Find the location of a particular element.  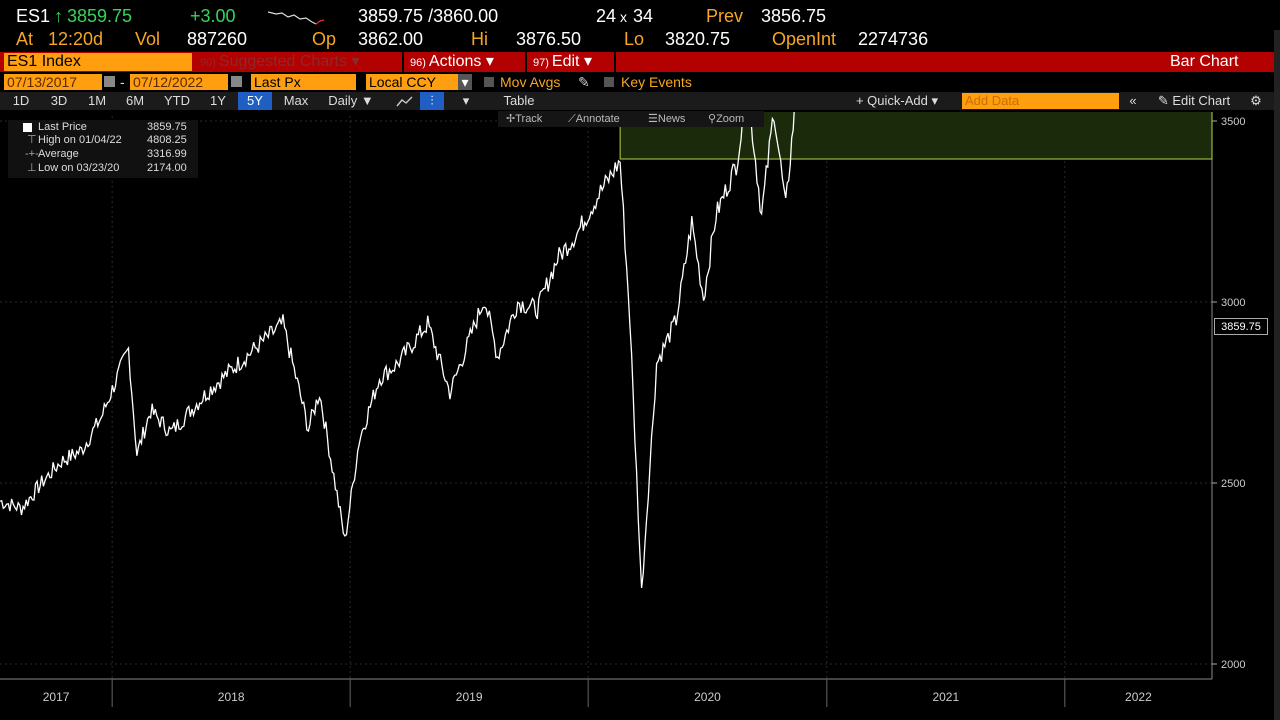

lo-value: 3820.75 is located at coordinates (698, 39).